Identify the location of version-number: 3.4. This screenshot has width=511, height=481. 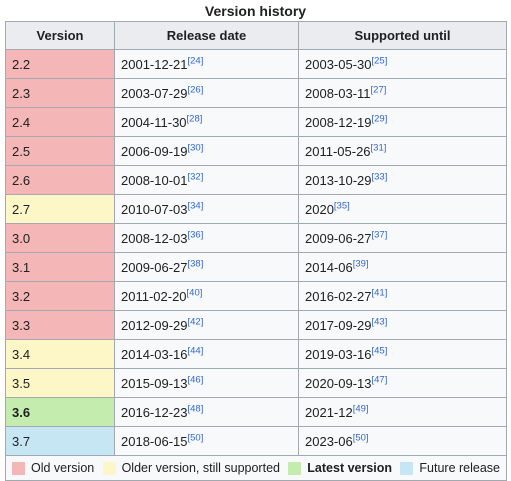
(21, 354).